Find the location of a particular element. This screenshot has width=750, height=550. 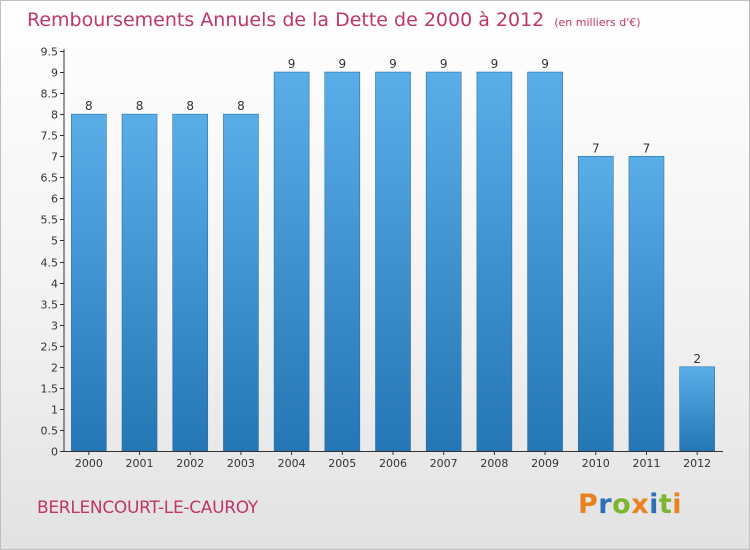

y-tick-label: 9.5 is located at coordinates (50, 52).